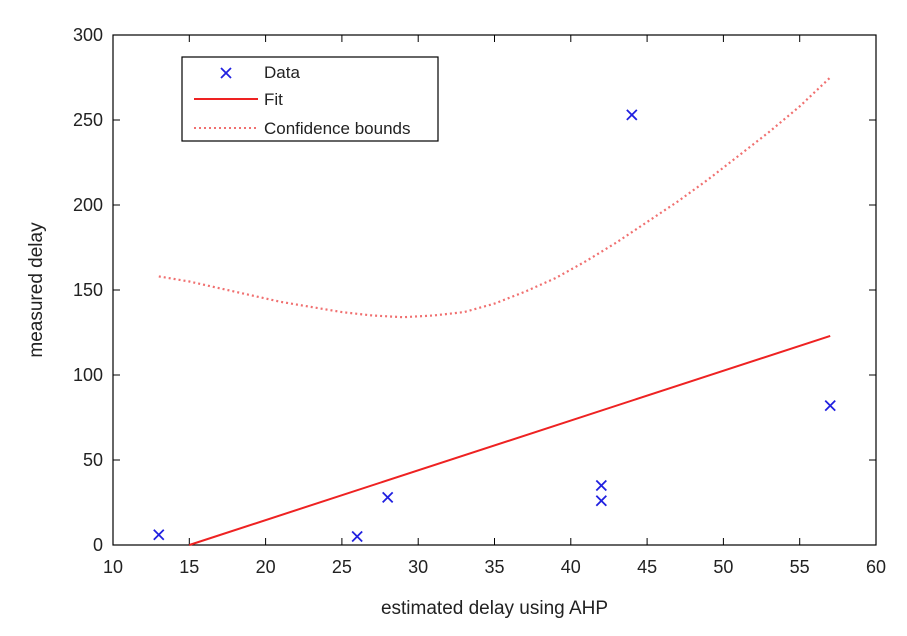 The image size is (907, 636). What do you see at coordinates (723, 567) in the screenshot?
I see `x-tick-label: 50` at bounding box center [723, 567].